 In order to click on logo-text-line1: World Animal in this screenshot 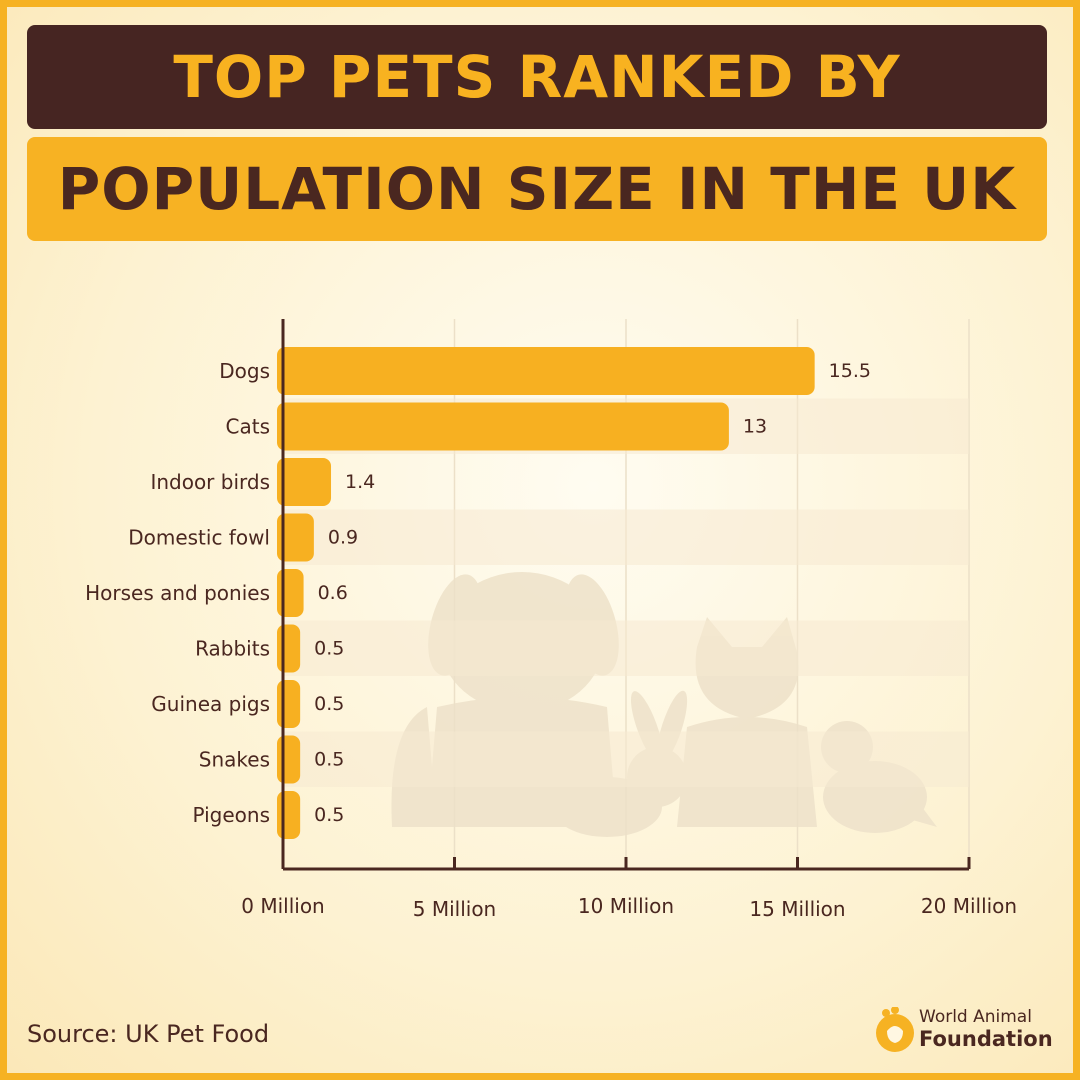, I will do `click(975, 1017)`.